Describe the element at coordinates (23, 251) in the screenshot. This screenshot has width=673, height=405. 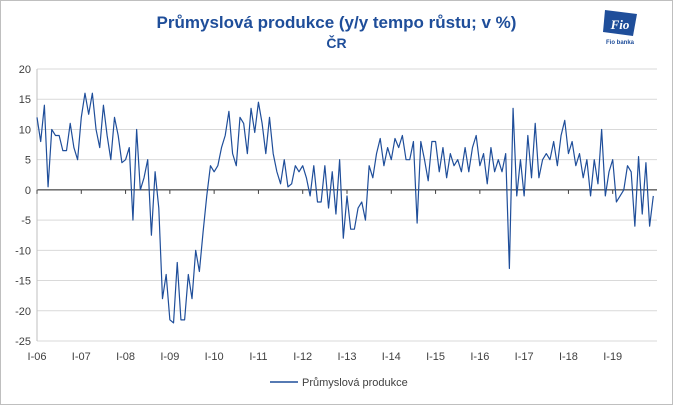
I see `y-tick-label: -10` at that location.